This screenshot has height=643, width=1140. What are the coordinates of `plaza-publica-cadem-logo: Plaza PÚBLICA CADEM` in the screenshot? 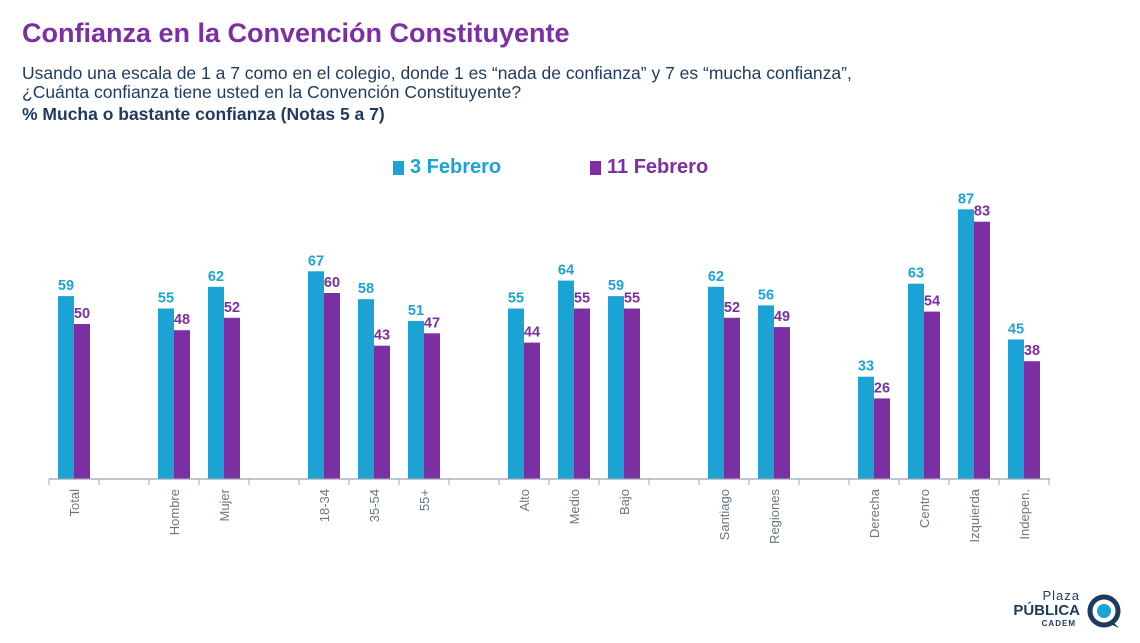 It's located at (1066, 610).